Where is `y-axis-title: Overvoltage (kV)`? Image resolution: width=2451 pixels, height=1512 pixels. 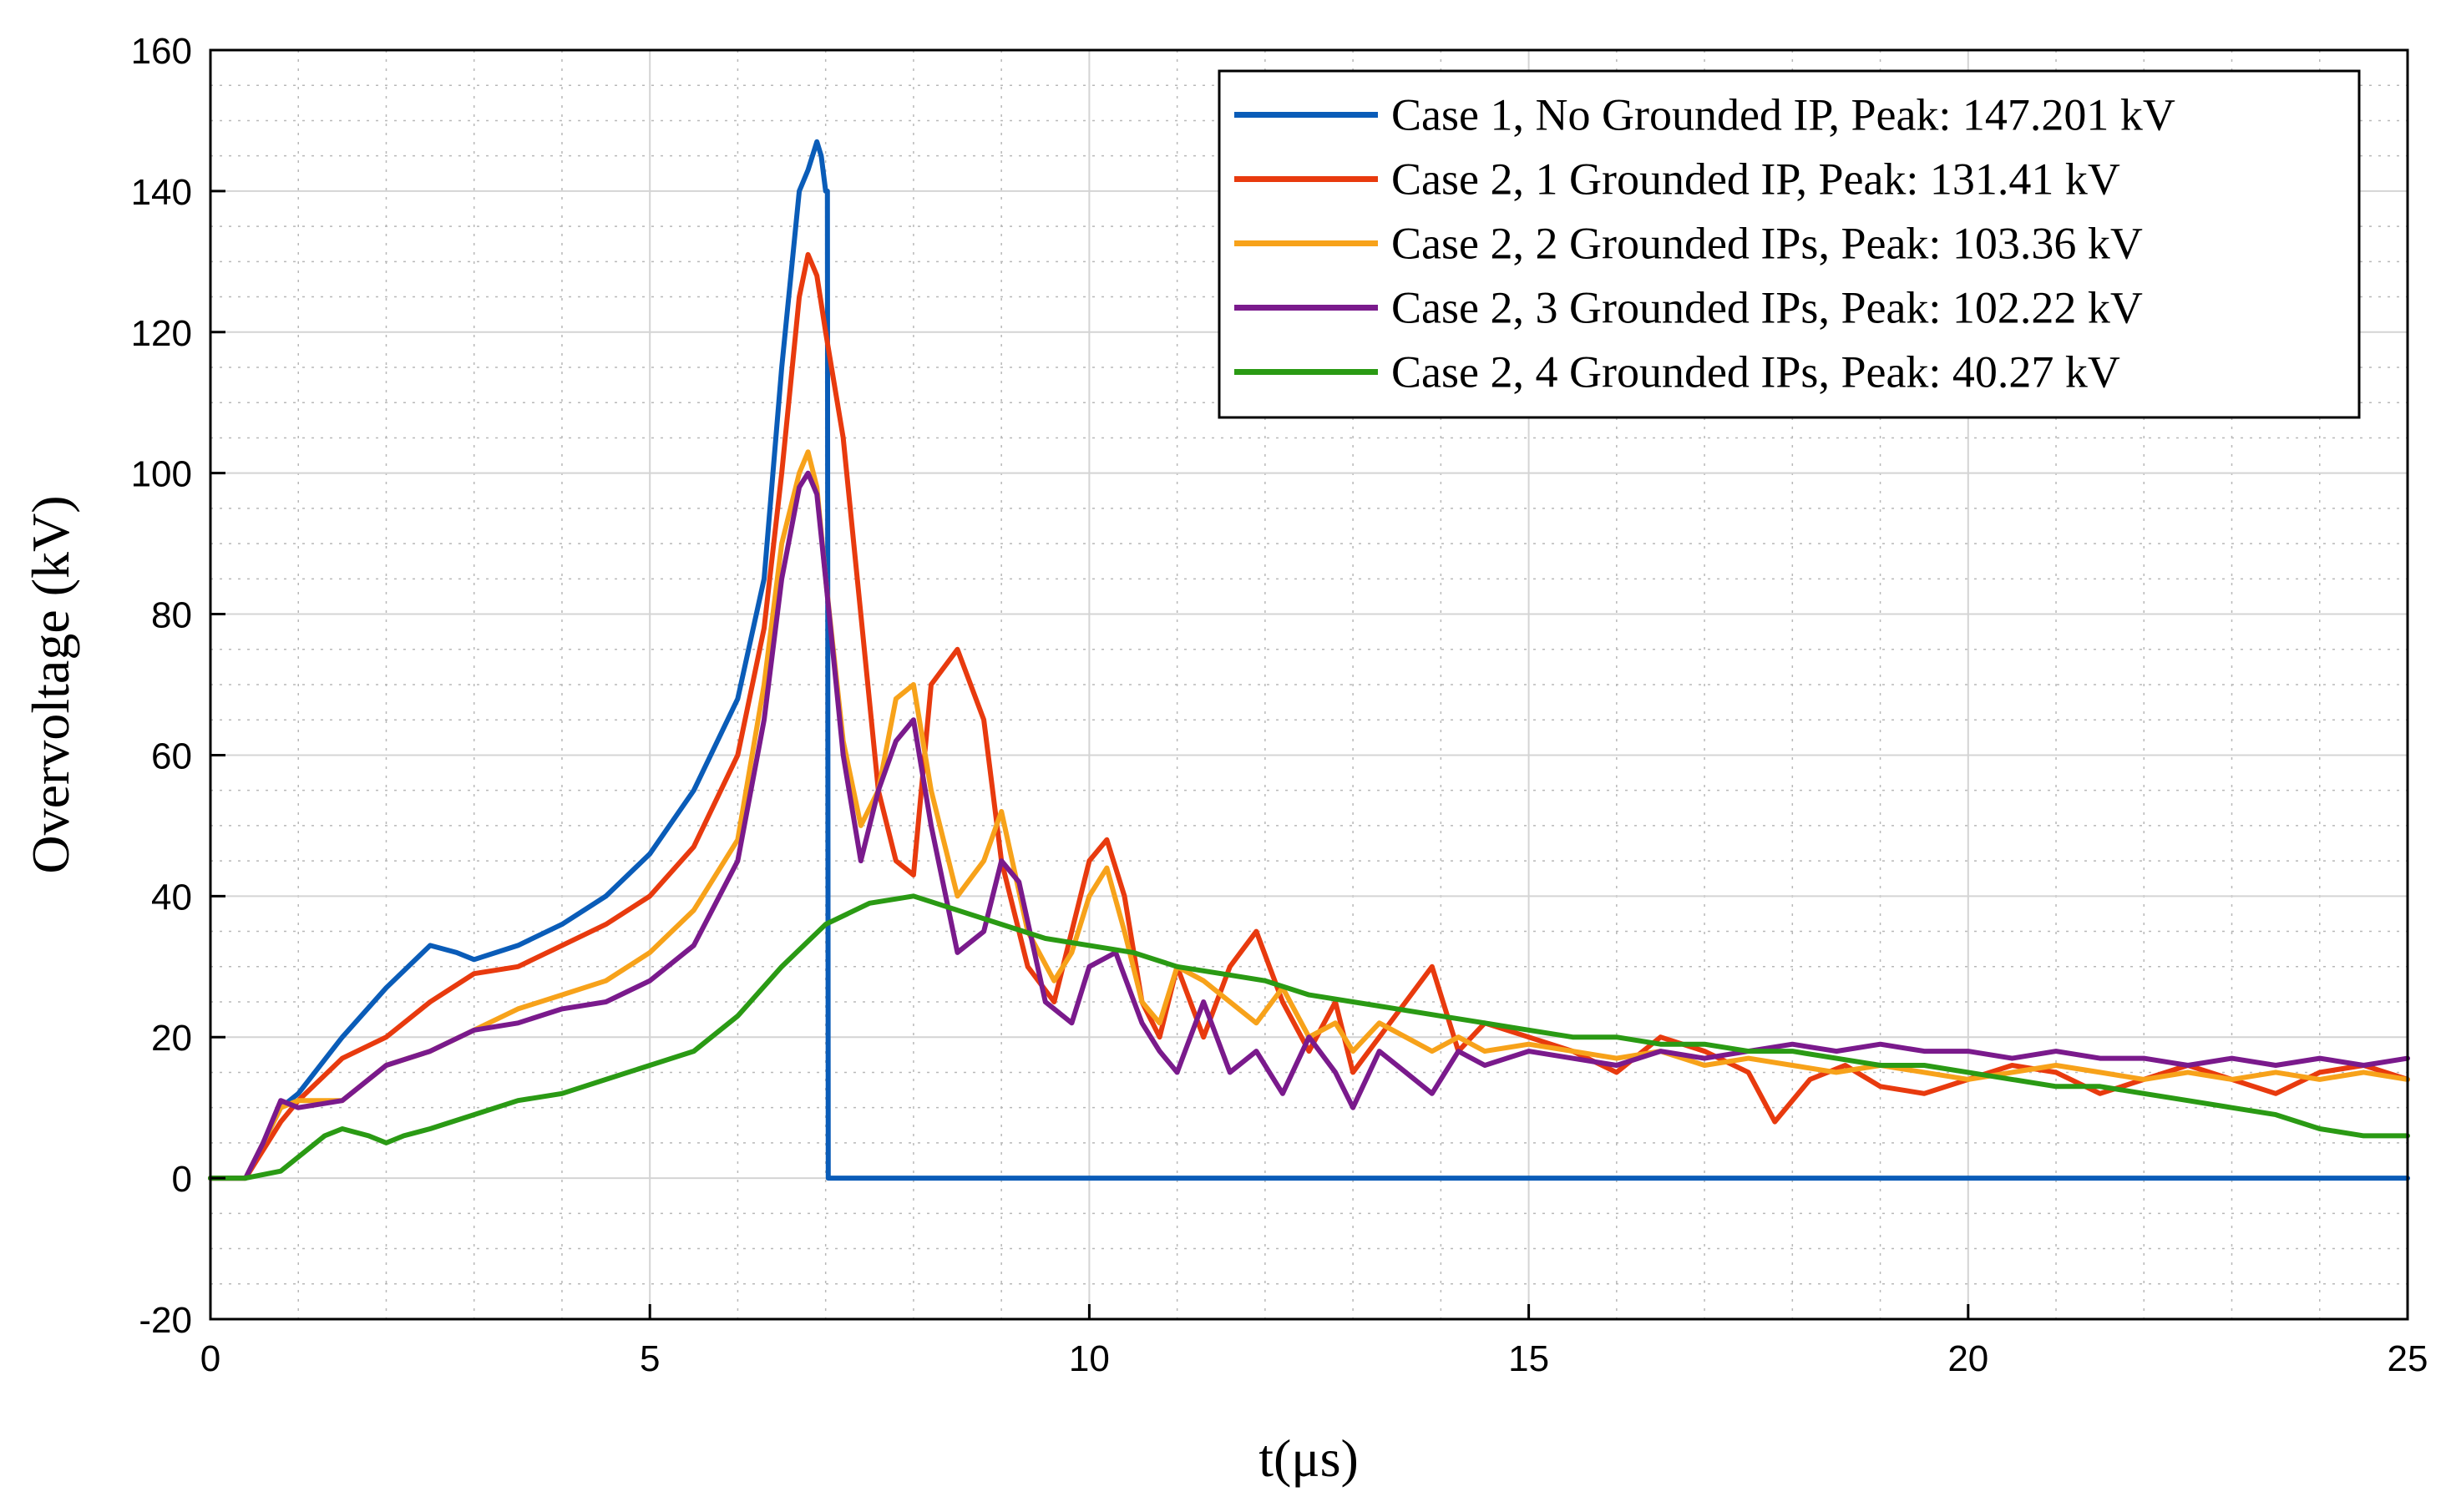 y-axis-title: Overvoltage (kV) is located at coordinates (51, 684).